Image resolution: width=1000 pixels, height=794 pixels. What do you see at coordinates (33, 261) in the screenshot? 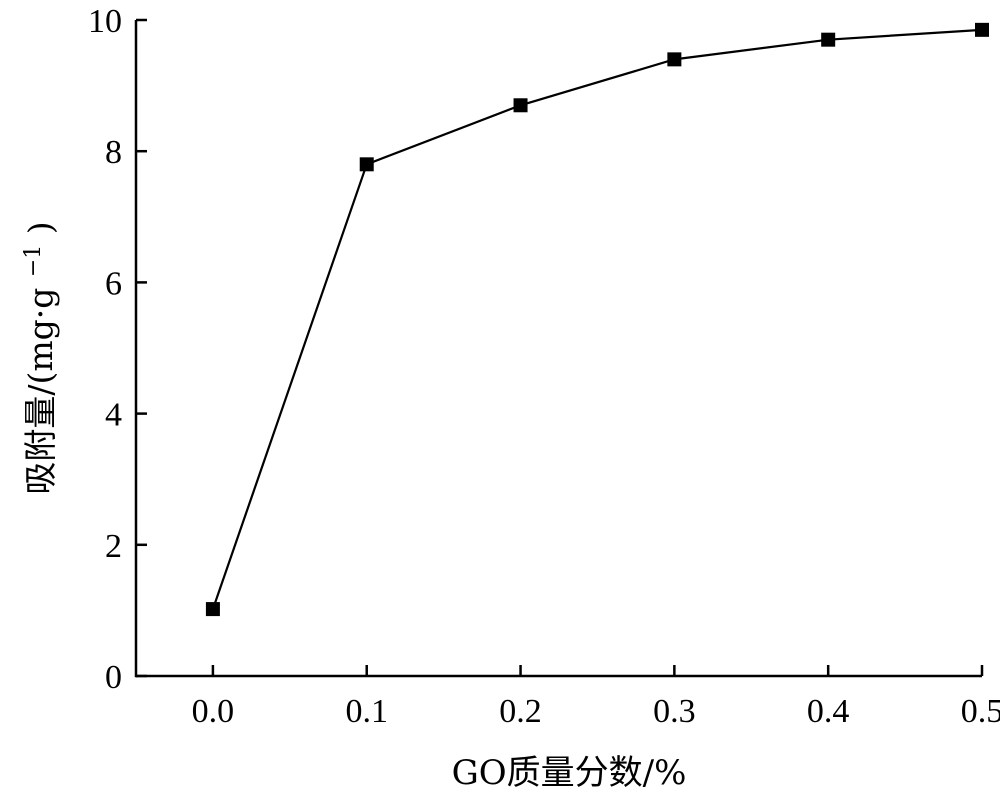
I see `y-axis-title-superscript: −1` at bounding box center [33, 261].